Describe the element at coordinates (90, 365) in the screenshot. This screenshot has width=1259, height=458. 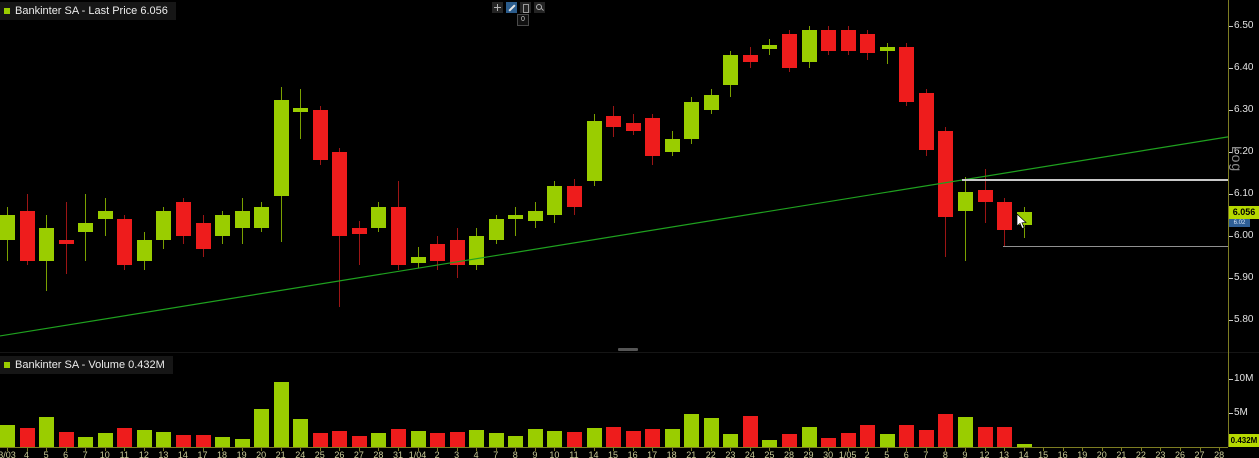
I see `volume-pane-title-text: Bankinter SA - Volume 0.432M` at that location.